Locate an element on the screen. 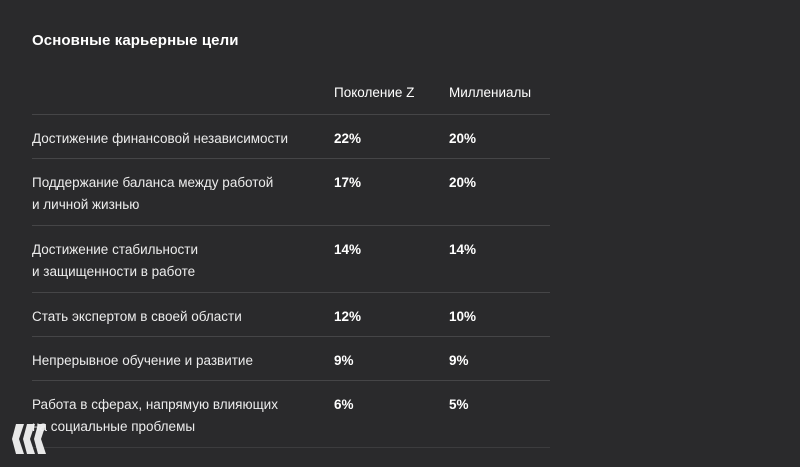  gen-z-value: 9% is located at coordinates (344, 360).